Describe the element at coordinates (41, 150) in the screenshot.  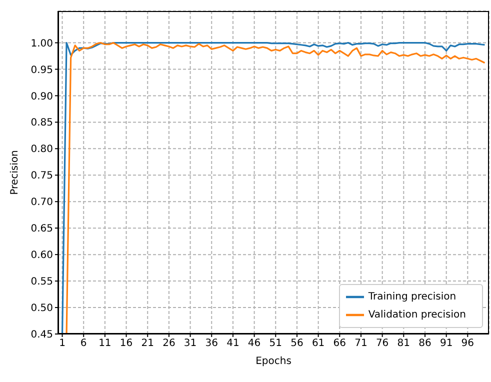
I see `y-tick-label: 0.80` at that location.